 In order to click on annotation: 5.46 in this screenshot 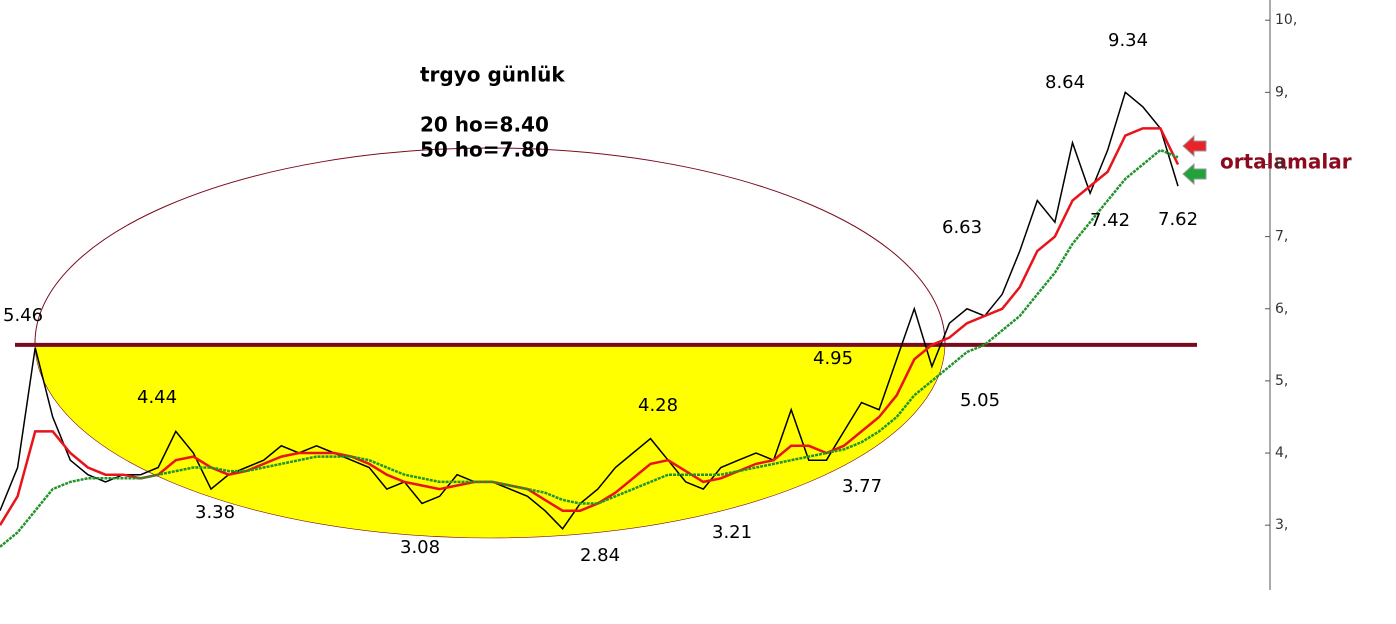, I will do `click(23, 315)`.